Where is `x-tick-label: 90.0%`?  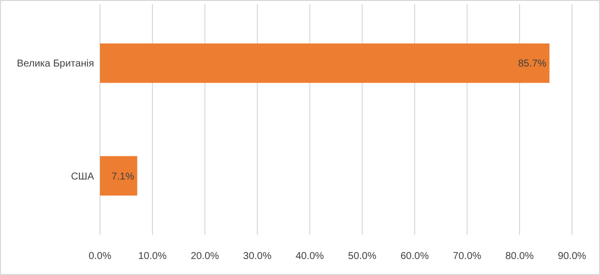 x-tick-label: 90.0% is located at coordinates (572, 256).